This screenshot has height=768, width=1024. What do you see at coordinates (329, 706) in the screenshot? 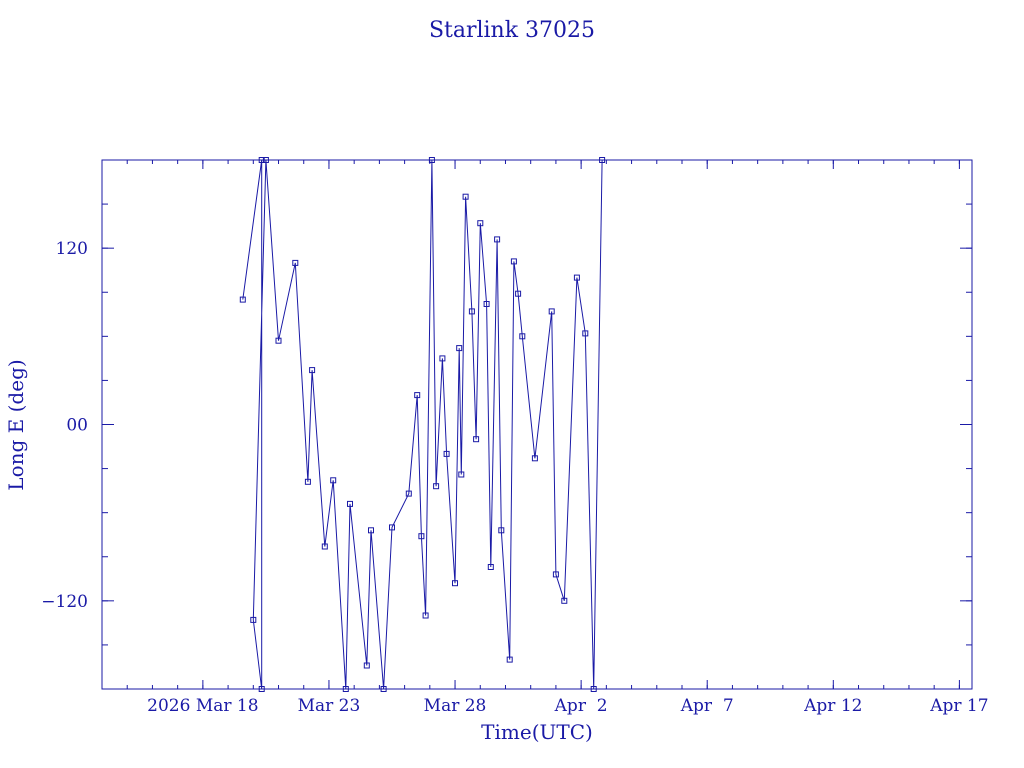
I see `x-tick-label: Mar 23` at bounding box center [329, 706].